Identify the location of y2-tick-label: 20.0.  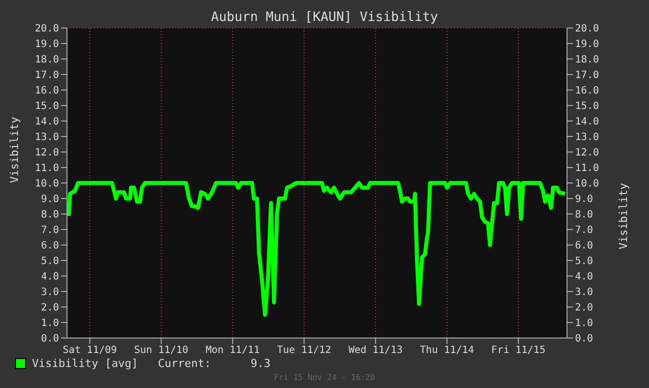
(587, 29).